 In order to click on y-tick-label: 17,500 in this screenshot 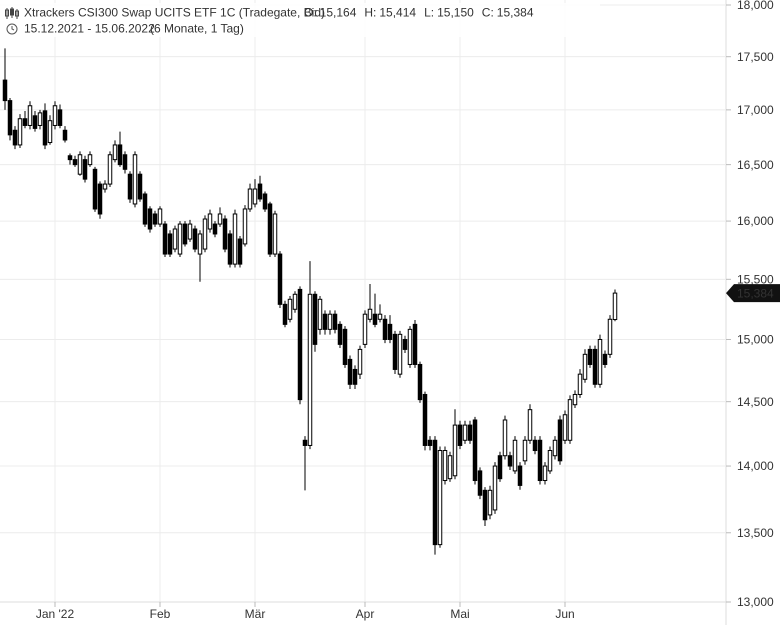, I will do `click(755, 57)`.